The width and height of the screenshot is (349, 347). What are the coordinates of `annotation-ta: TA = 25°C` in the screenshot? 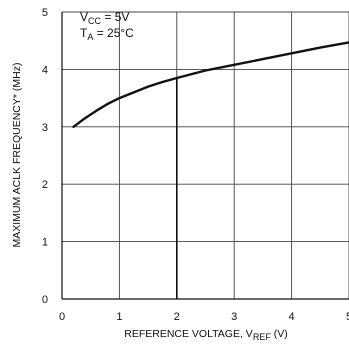 It's located at (107, 34).